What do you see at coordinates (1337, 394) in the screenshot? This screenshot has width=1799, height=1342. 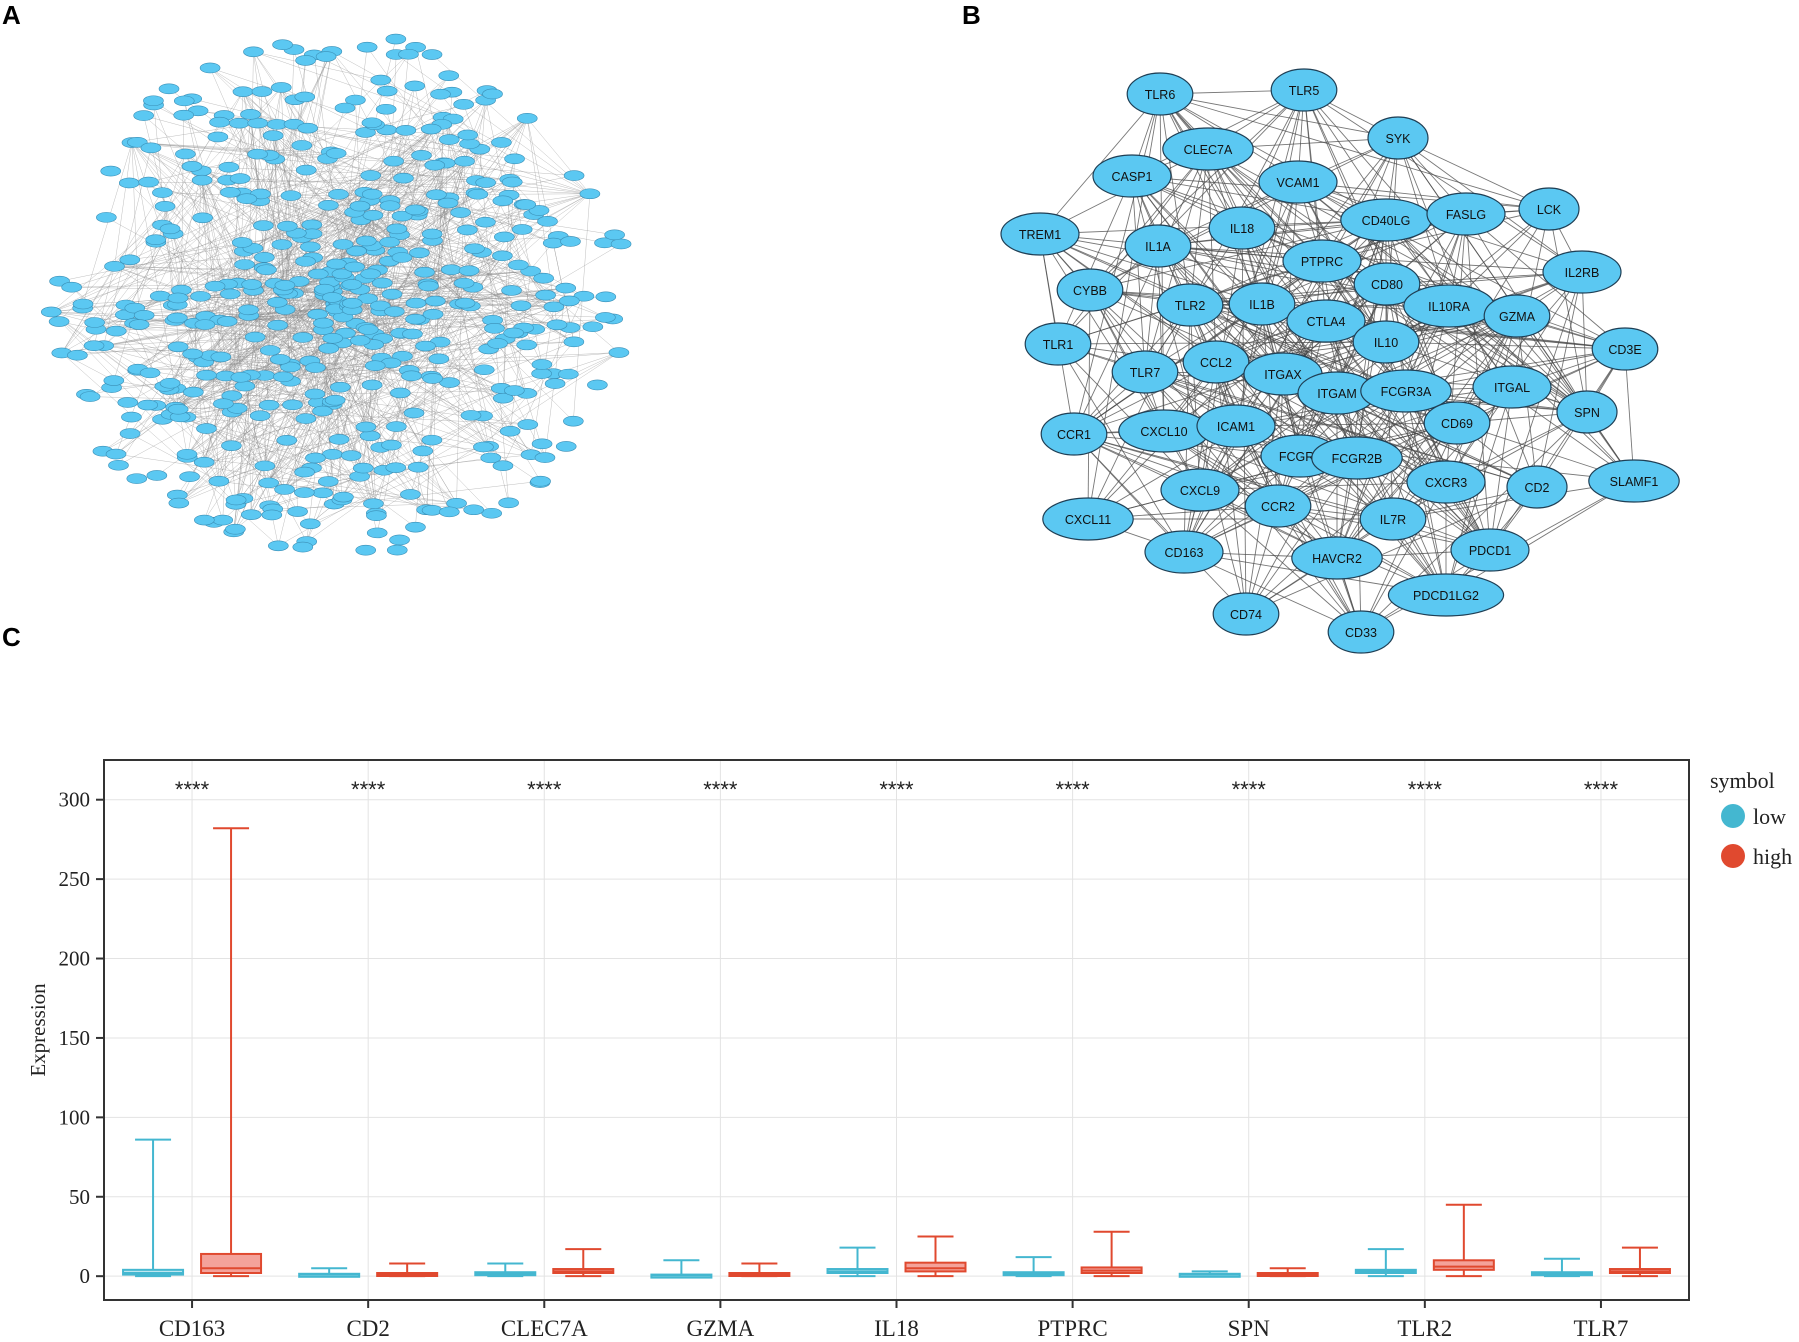 I see `gene-label: ITGAM` at bounding box center [1337, 394].